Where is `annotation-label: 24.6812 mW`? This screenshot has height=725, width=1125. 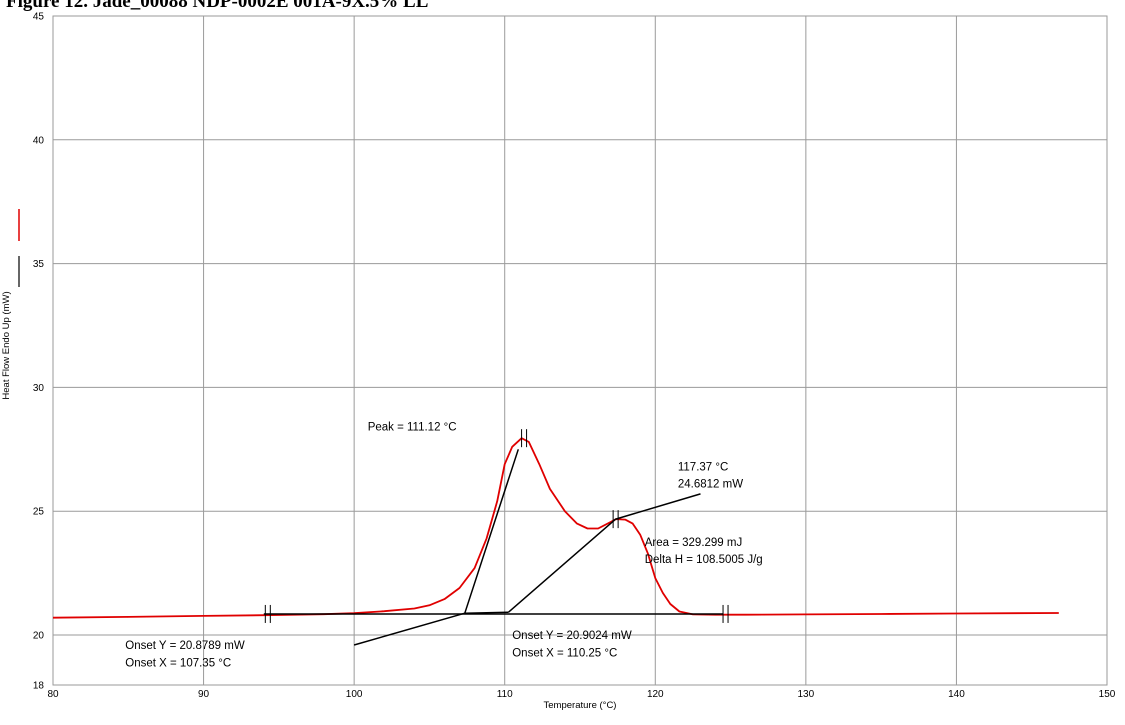
annotation-label: 24.6812 mW is located at coordinates (710, 485).